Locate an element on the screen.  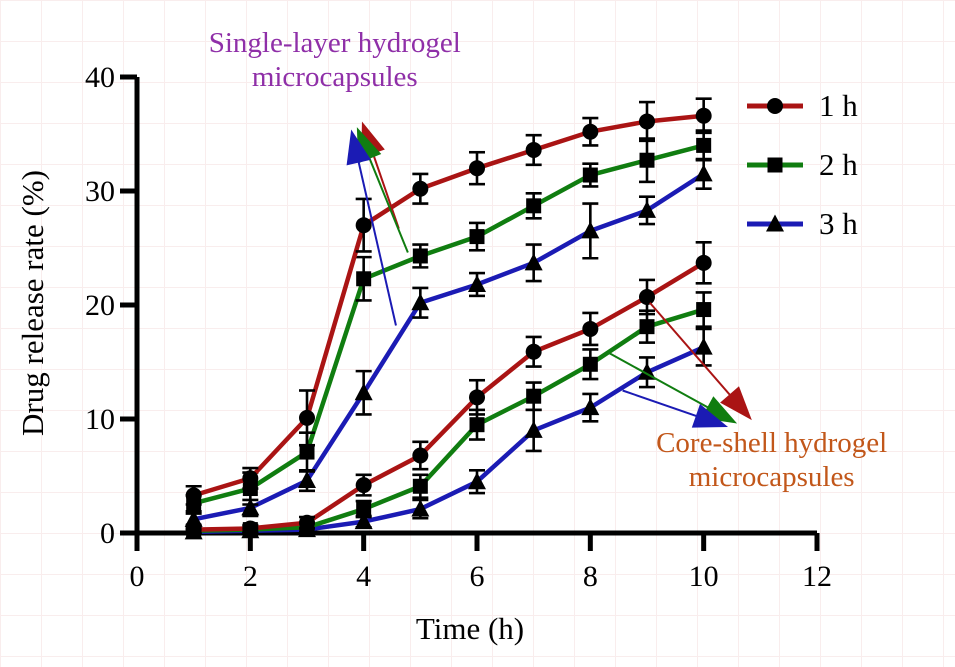
legend-swatch-square-icon is located at coordinates (775, 164).